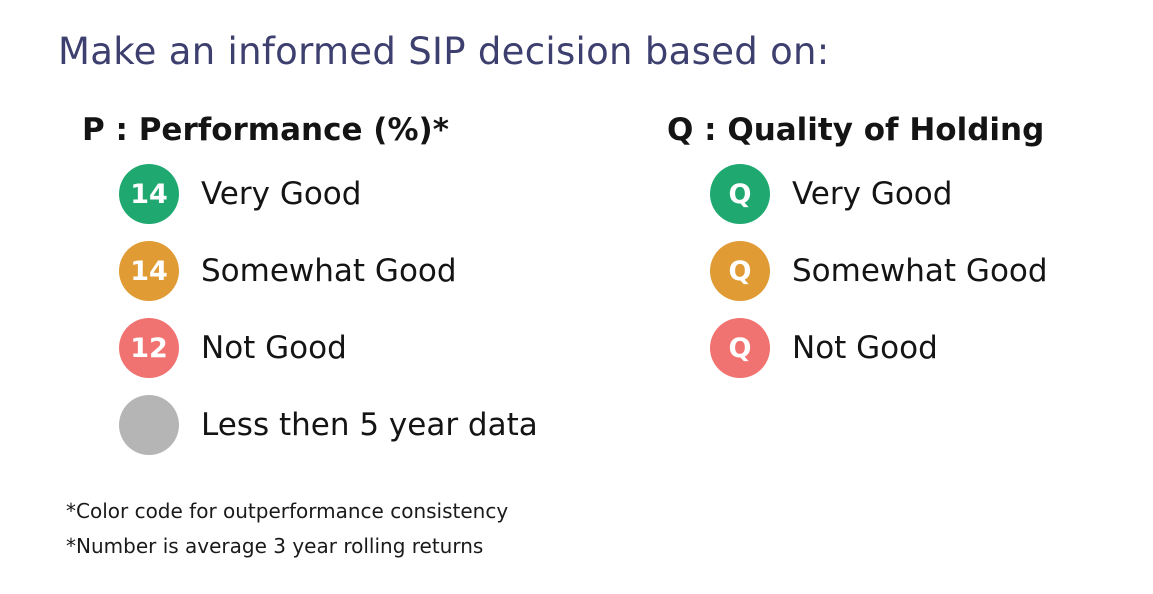 This screenshot has height=594, width=1153. I want to click on performance-very-good-label: Very Good, so click(281, 194).